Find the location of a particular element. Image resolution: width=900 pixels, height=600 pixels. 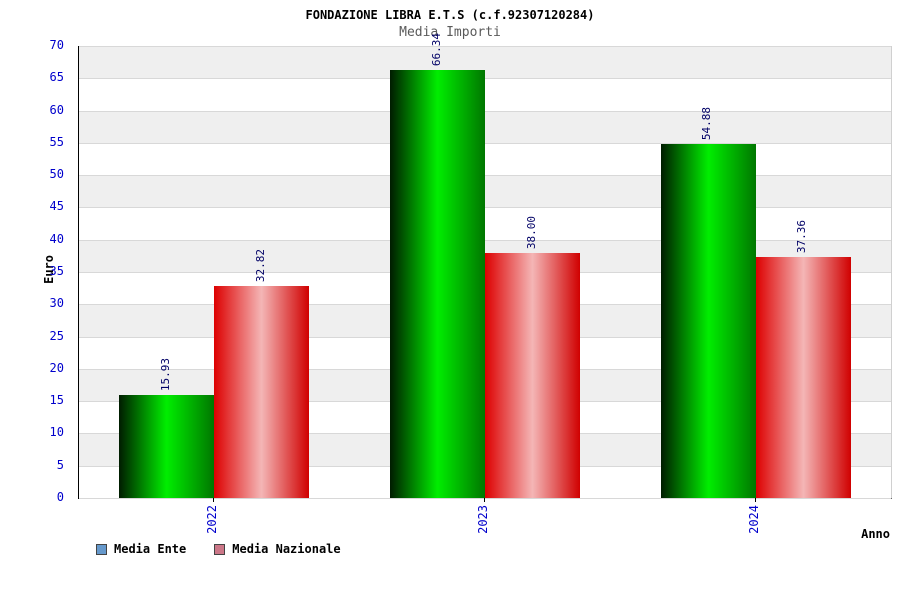

bar-value-label: 15.93 is located at coordinates (165, 375).